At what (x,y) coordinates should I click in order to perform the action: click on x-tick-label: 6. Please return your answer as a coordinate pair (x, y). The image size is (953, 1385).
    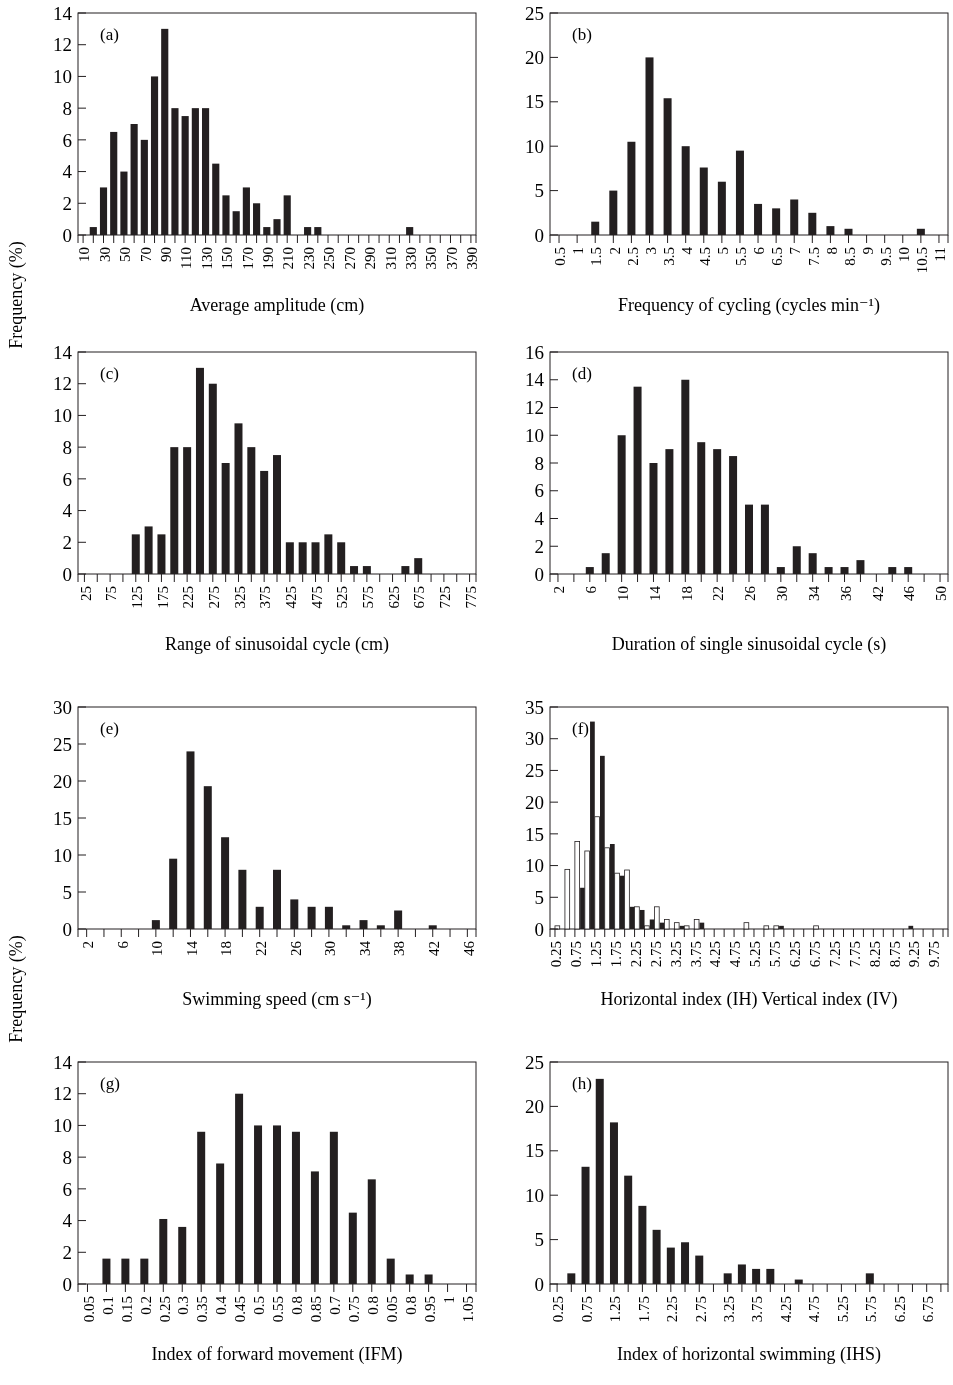
    Looking at the image, I should click on (122, 944).